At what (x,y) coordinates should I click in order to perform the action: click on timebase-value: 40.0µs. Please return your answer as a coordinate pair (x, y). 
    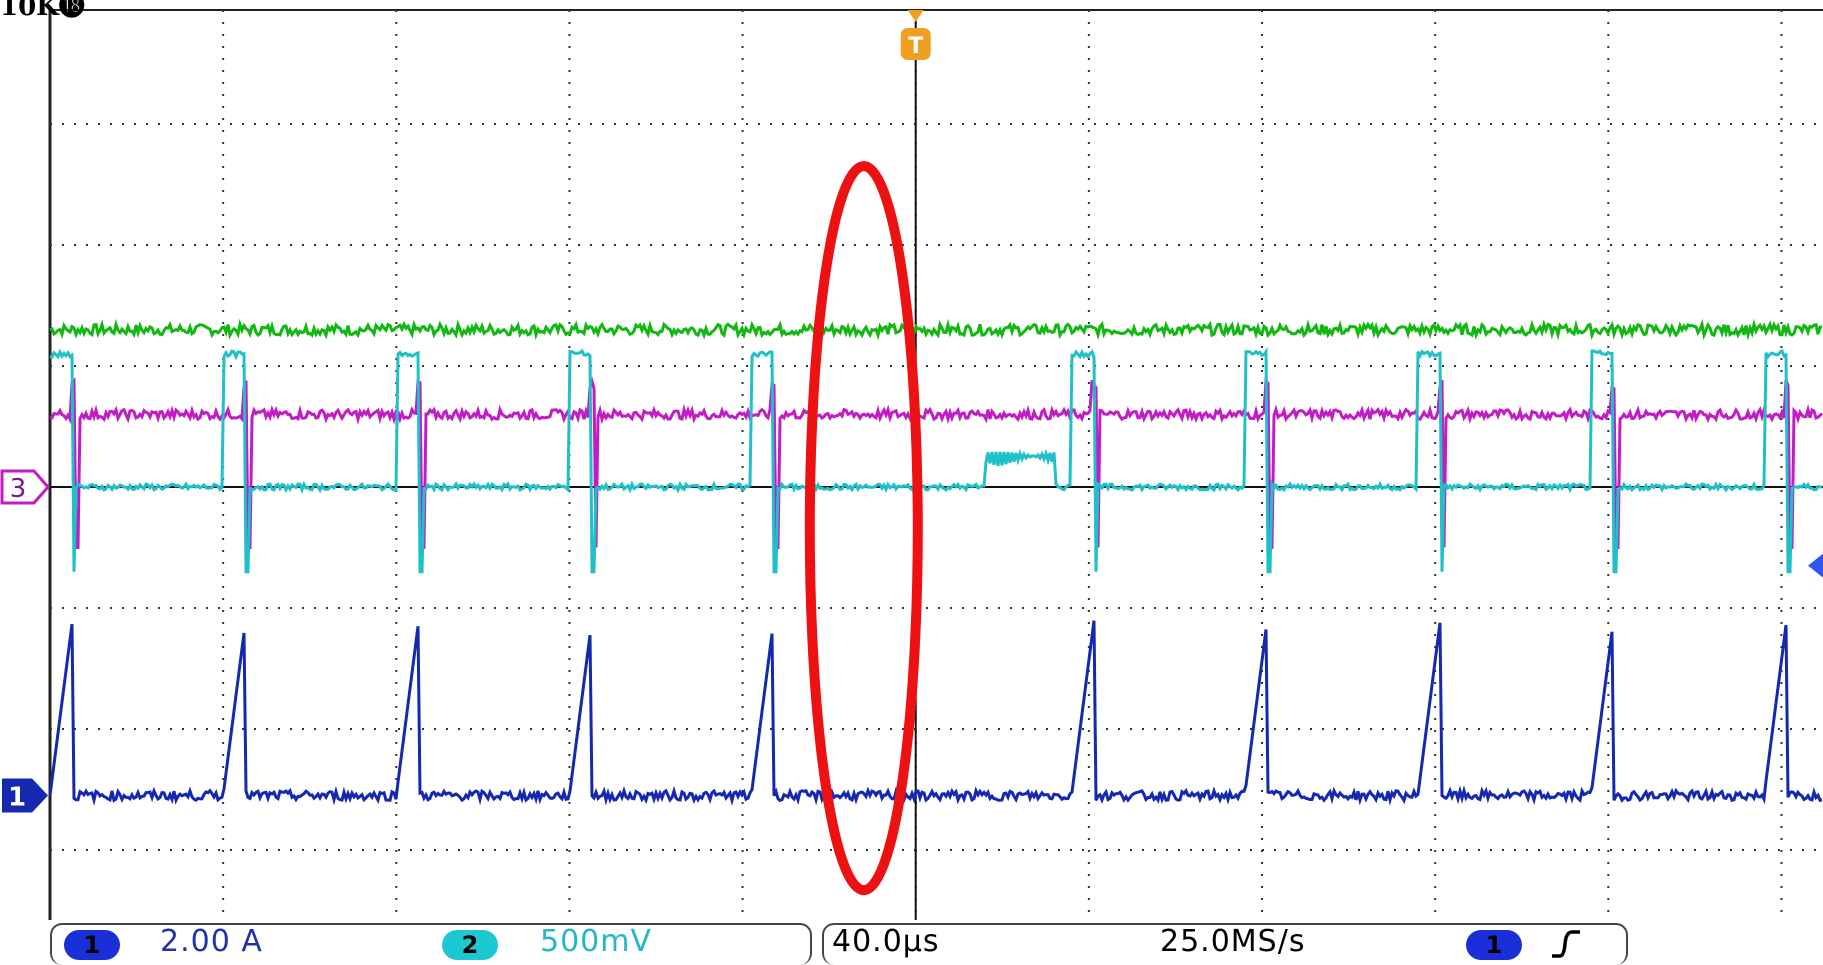
    Looking at the image, I should click on (886, 941).